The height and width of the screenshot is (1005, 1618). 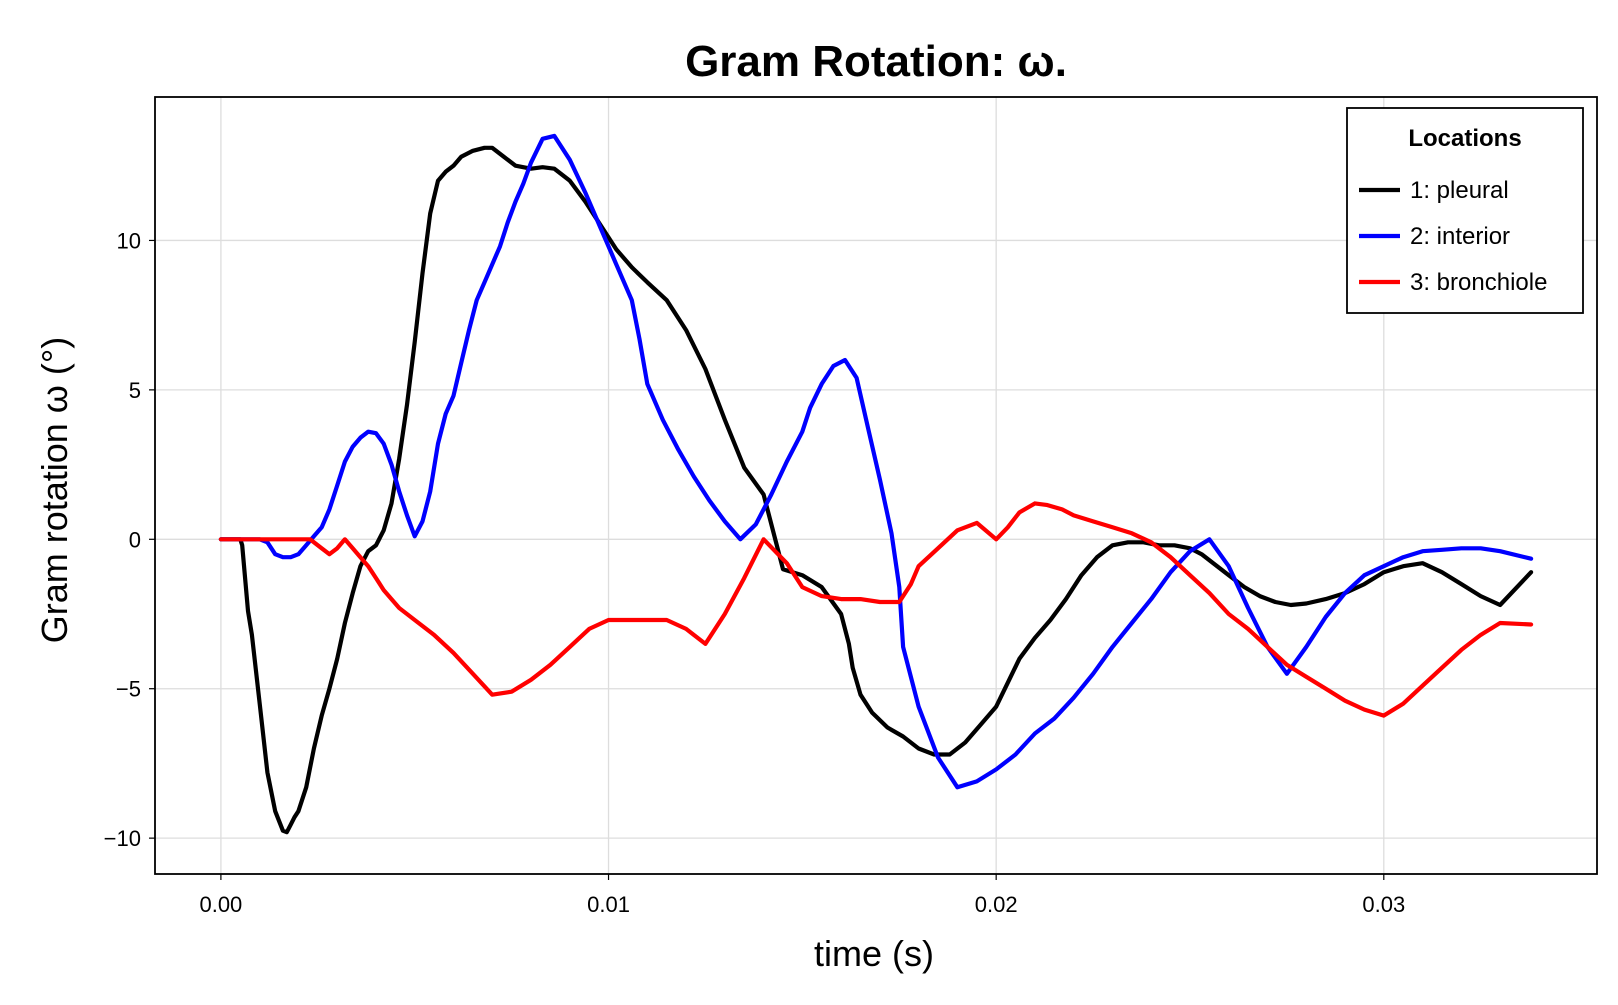 What do you see at coordinates (1460, 236) in the screenshot?
I see `legend-label: 2: interior` at bounding box center [1460, 236].